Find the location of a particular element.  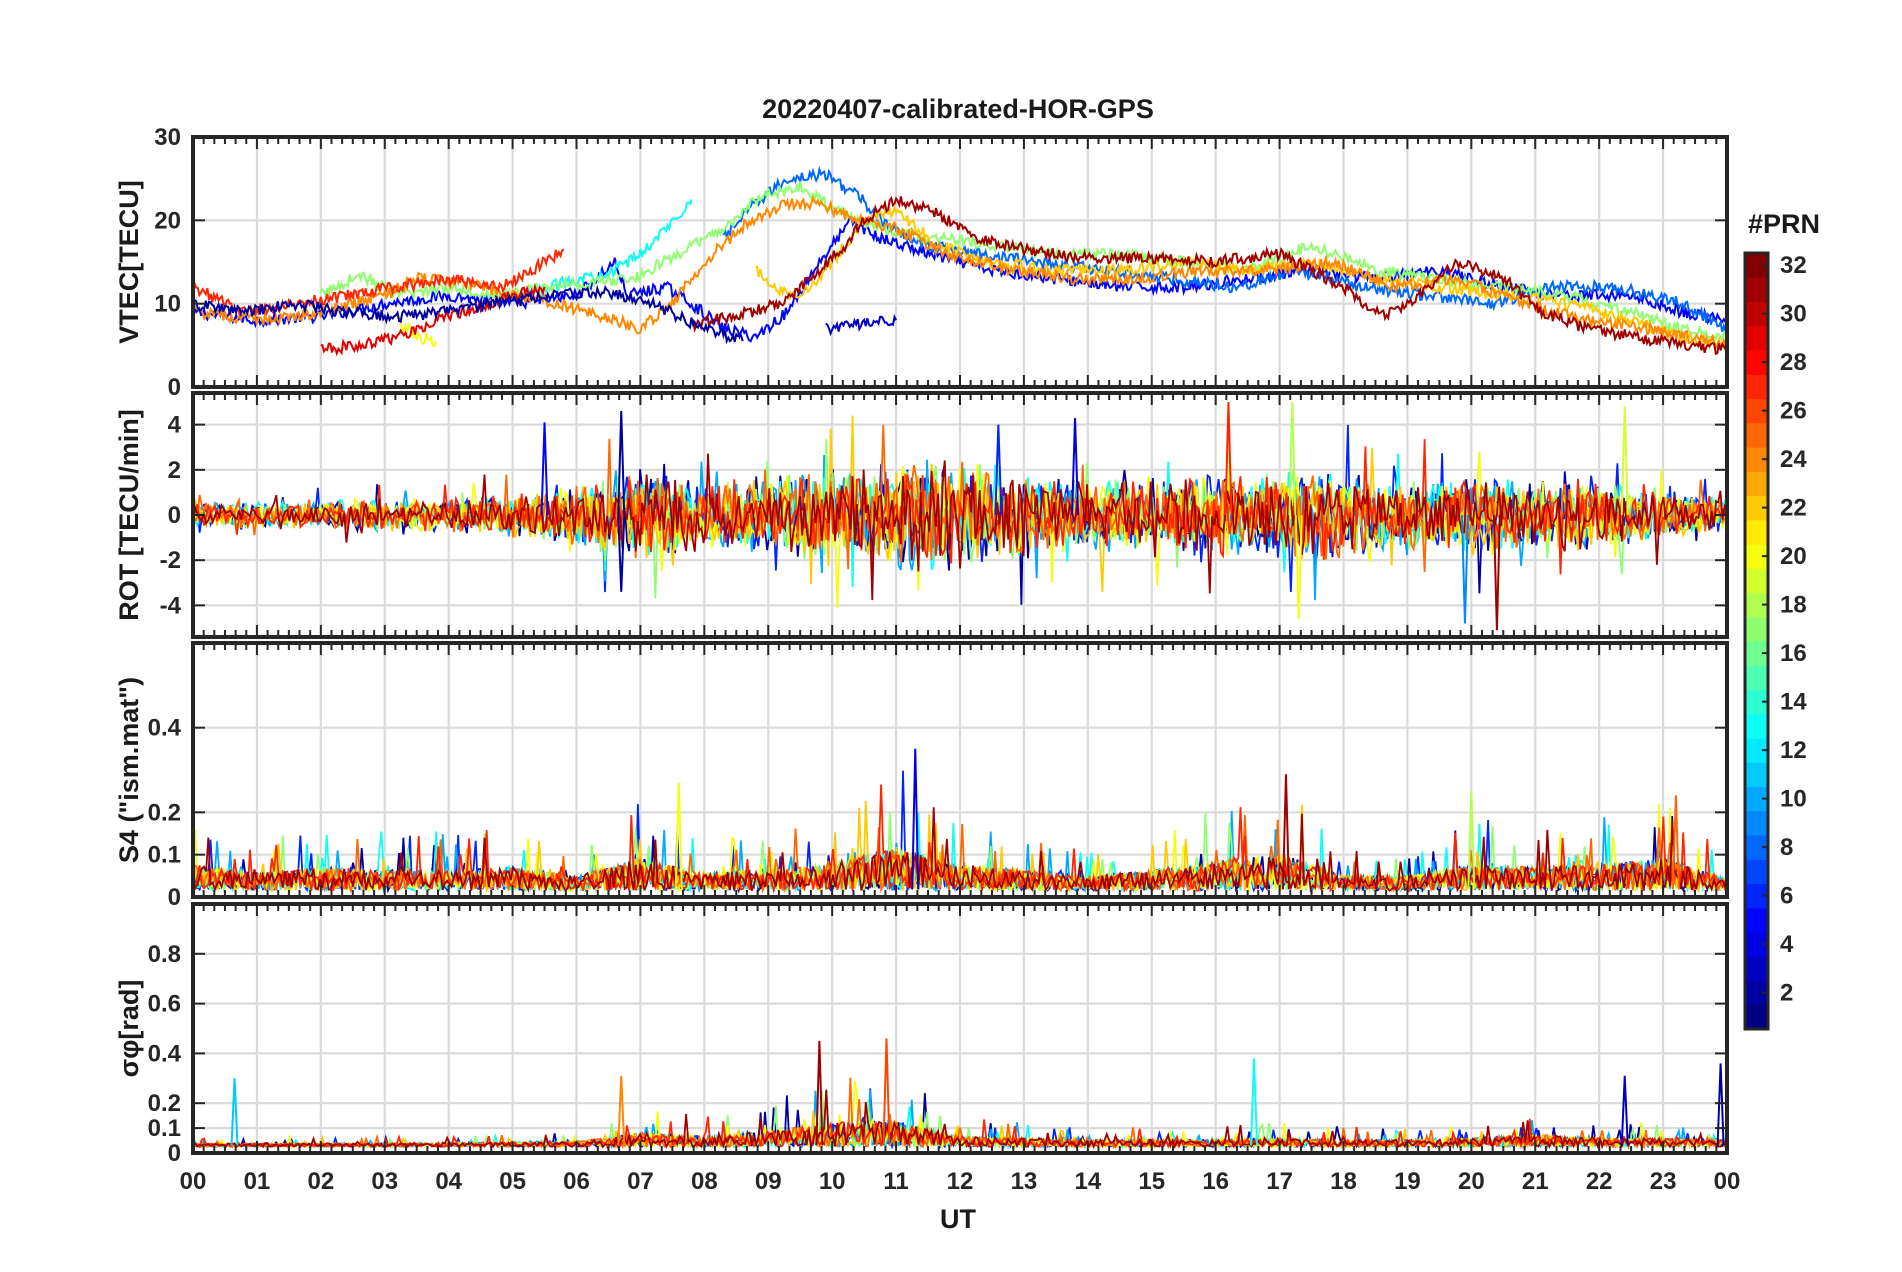

colorbar-frame is located at coordinates (1756, 641).